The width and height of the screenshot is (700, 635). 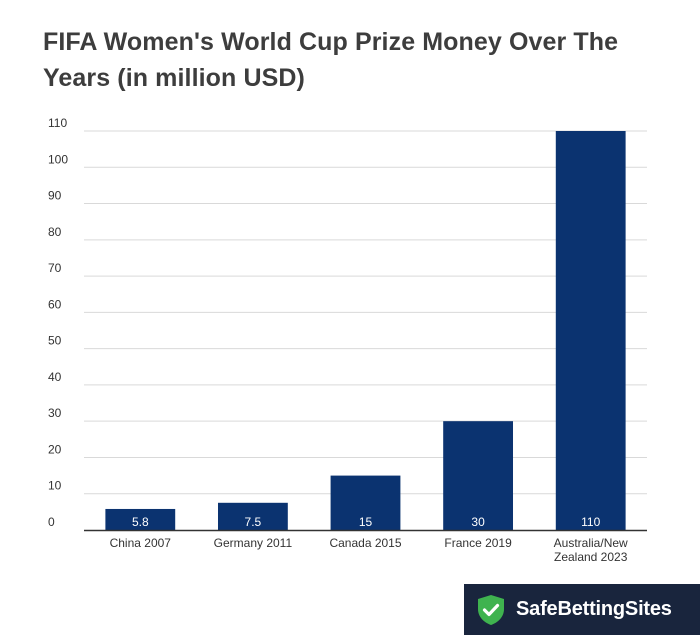 I want to click on data-label: 5.8, so click(x=140, y=522).